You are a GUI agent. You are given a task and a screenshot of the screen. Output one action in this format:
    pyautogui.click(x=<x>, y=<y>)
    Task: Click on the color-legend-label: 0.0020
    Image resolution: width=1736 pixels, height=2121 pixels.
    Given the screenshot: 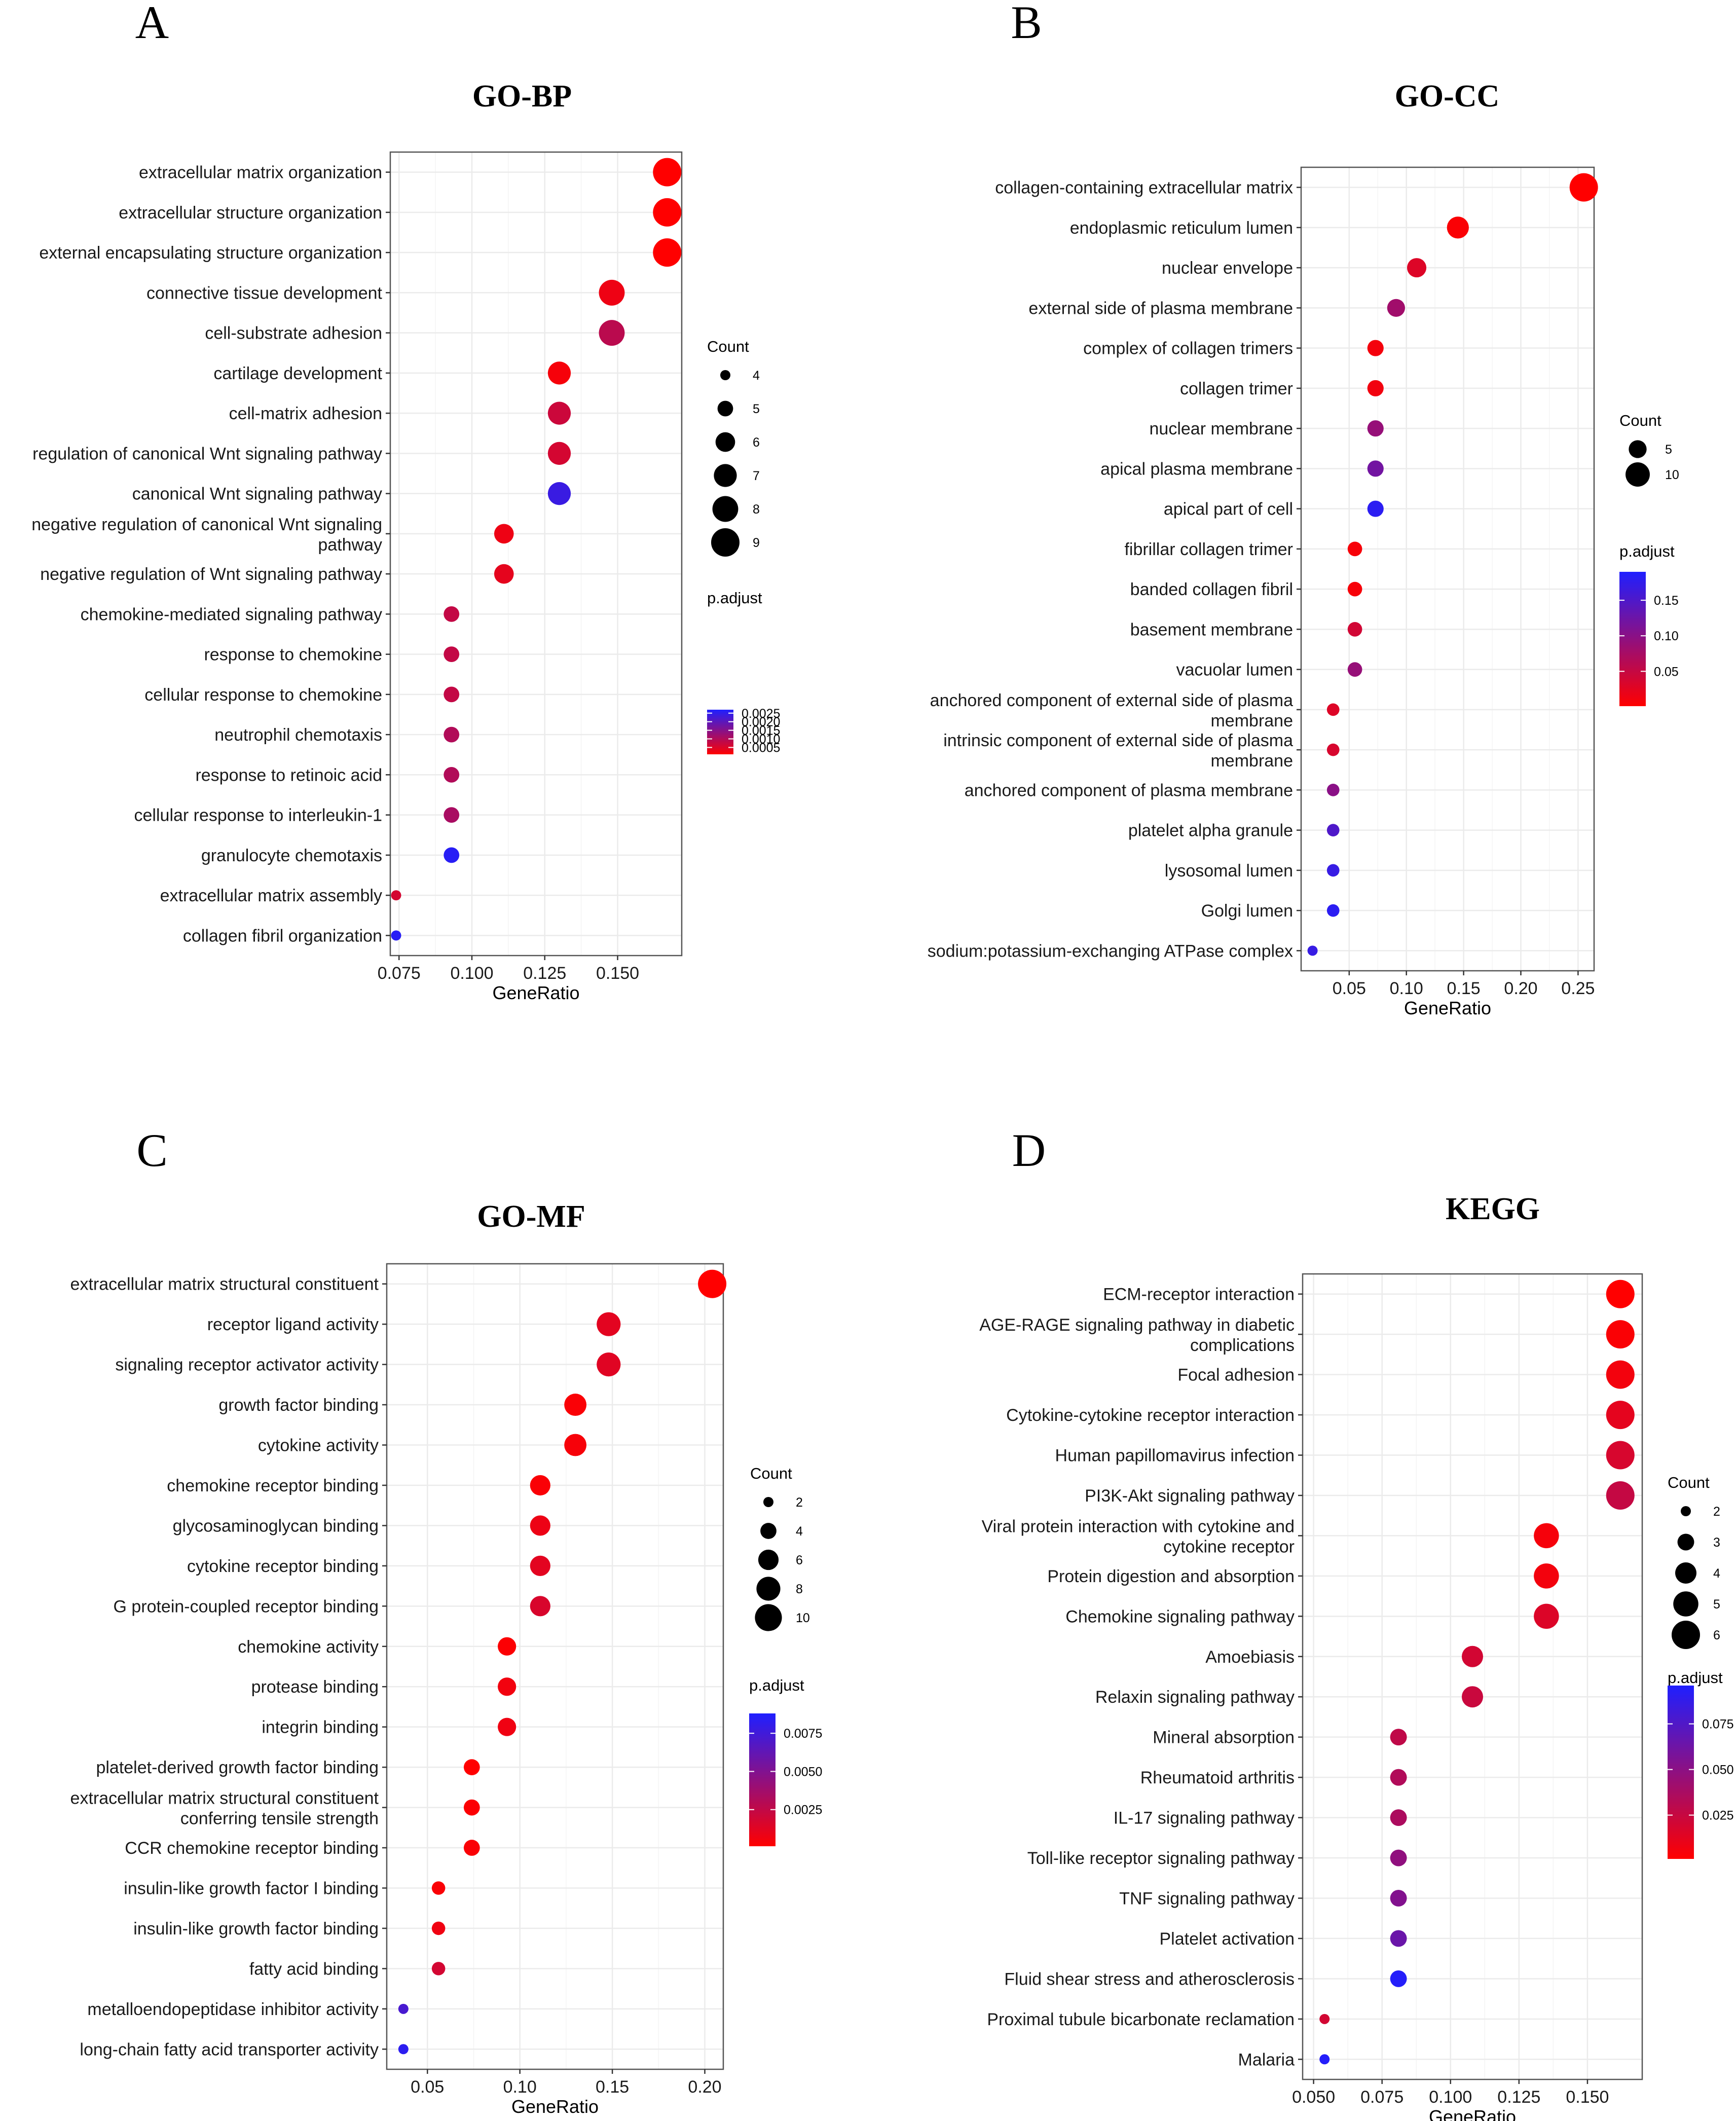 What is the action you would take?
    pyautogui.click(x=761, y=722)
    